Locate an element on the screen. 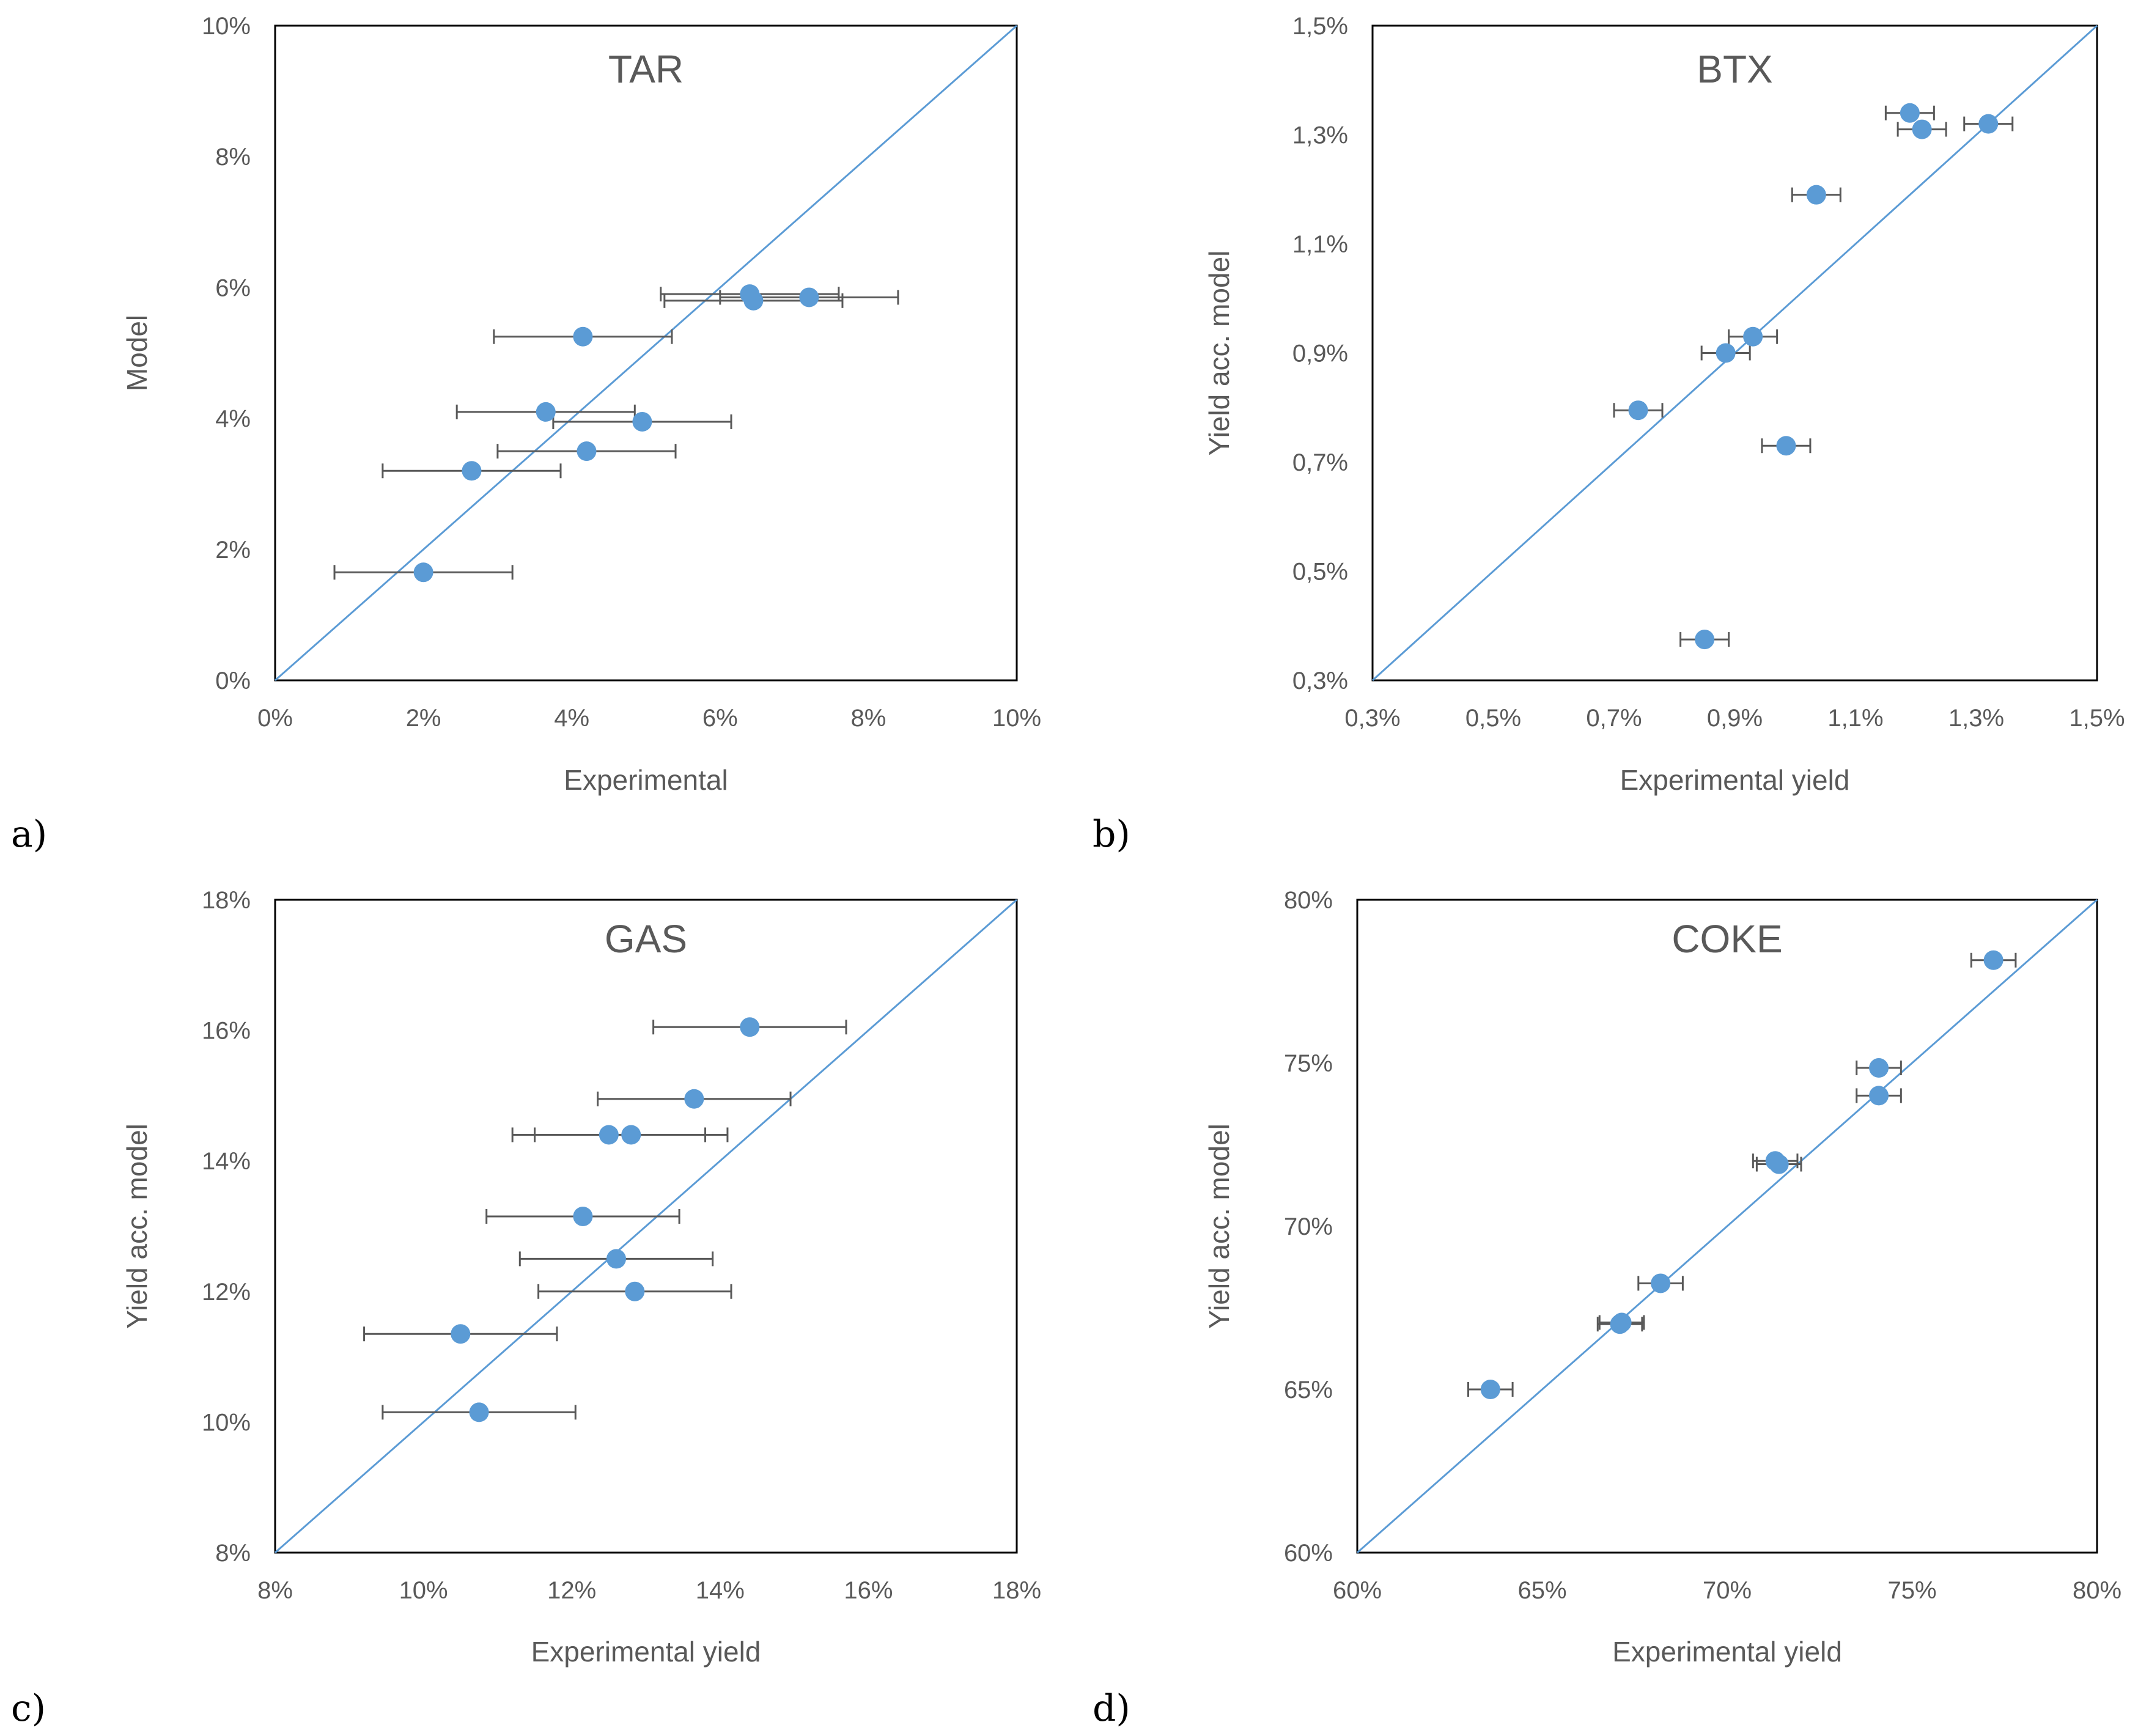 This screenshot has height=1736, width=2138. y-tick-label: 12% is located at coordinates (227, 1292).